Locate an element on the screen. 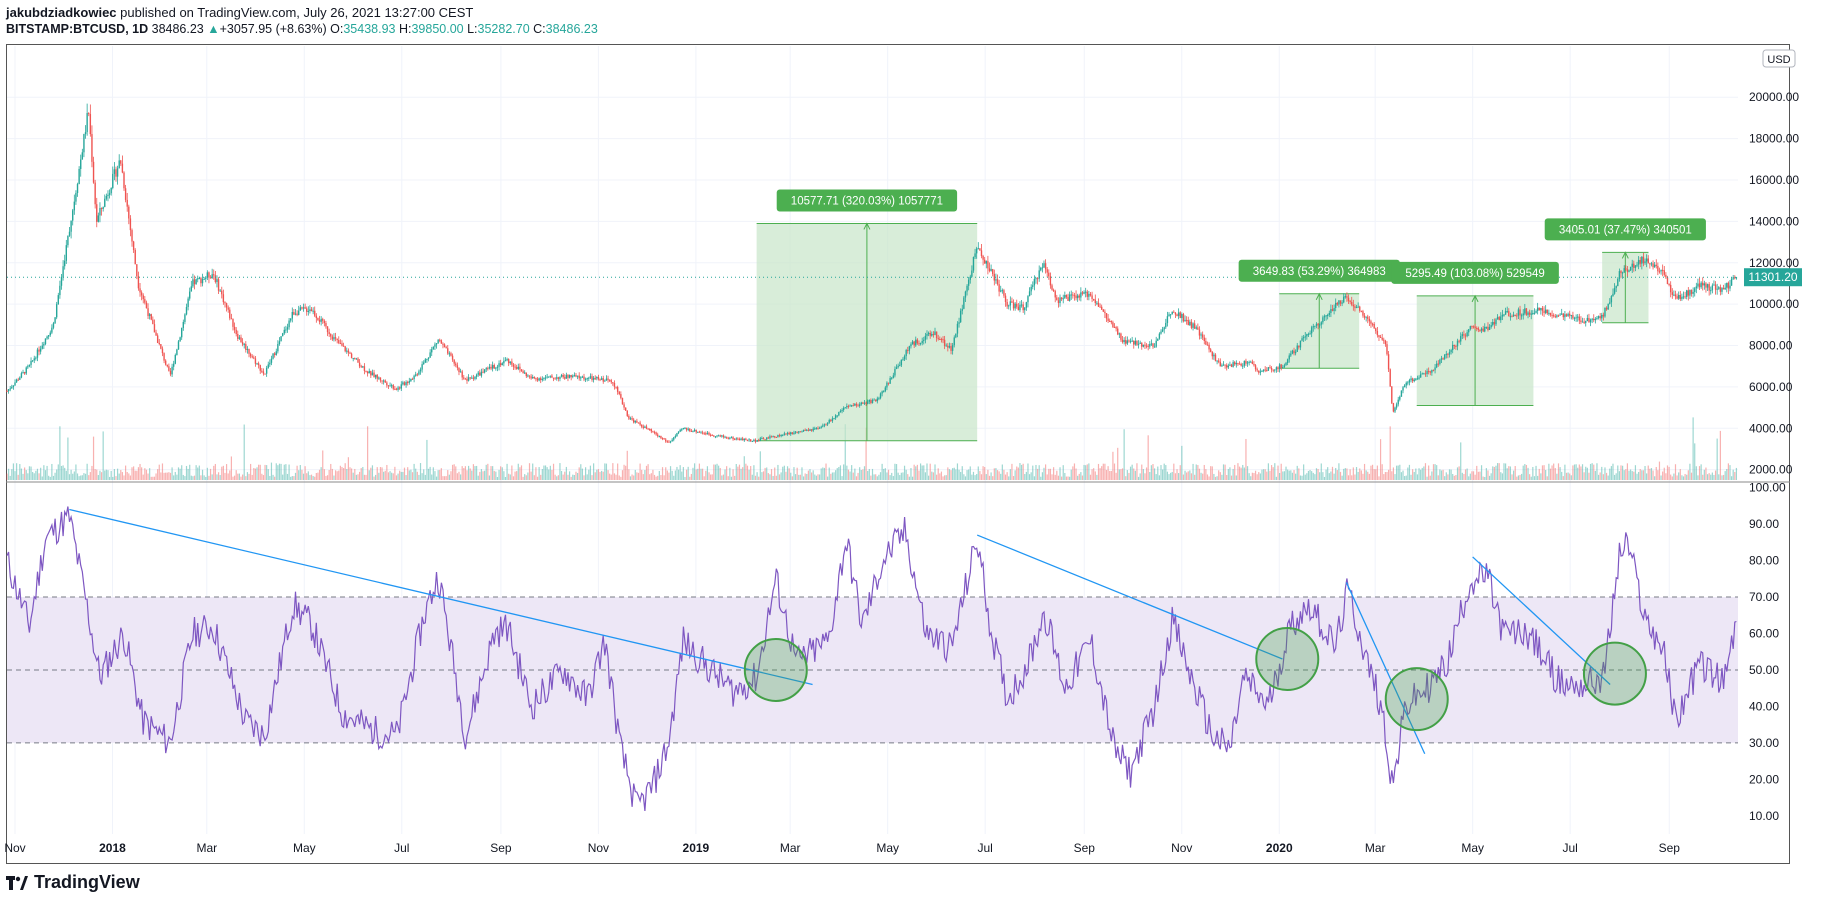 This screenshot has width=1828, height=901. open-label: O: is located at coordinates (337, 29).